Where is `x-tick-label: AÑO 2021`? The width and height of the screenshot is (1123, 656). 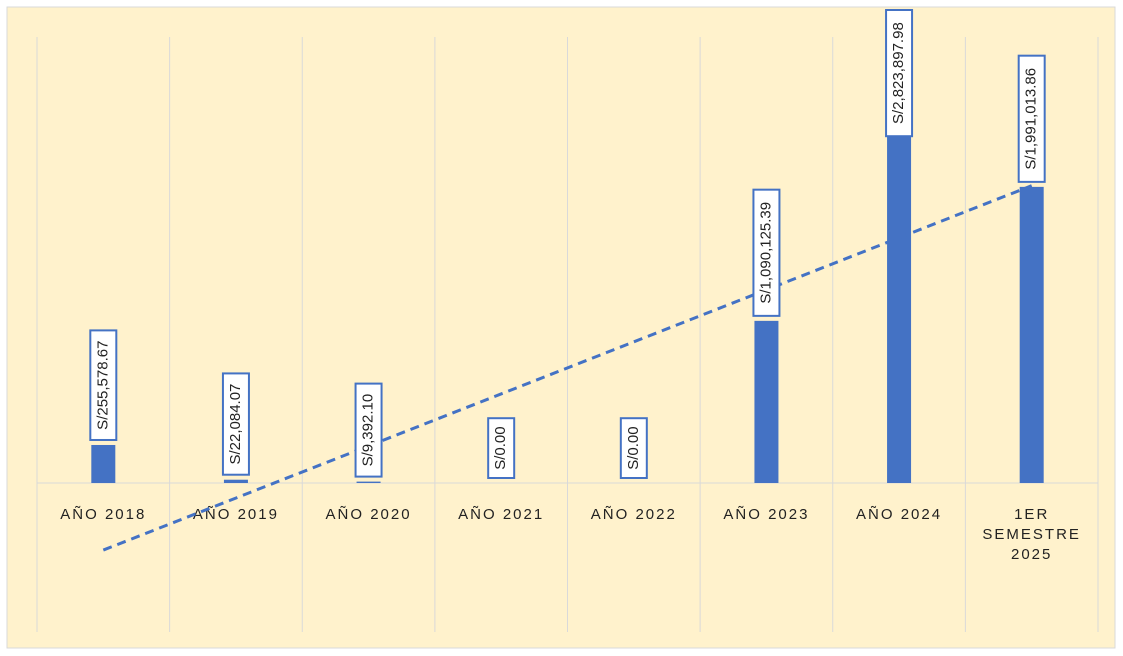
x-tick-label: AÑO 2021 is located at coordinates (501, 514).